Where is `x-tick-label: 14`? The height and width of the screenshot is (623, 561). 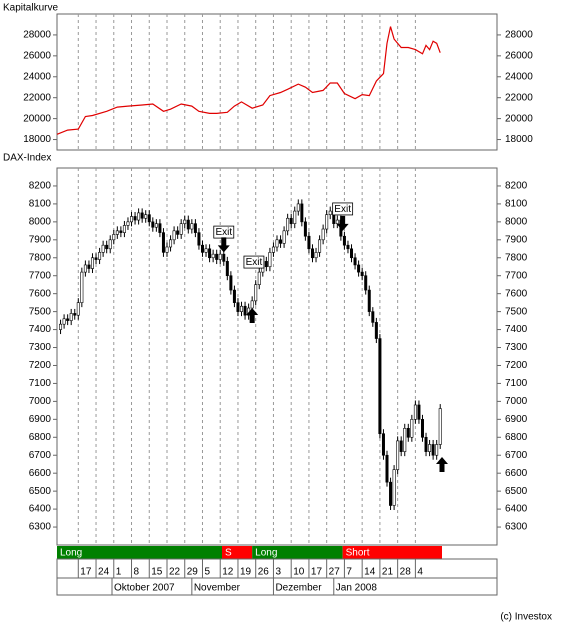
x-tick-label: 14 is located at coordinates (370, 572).